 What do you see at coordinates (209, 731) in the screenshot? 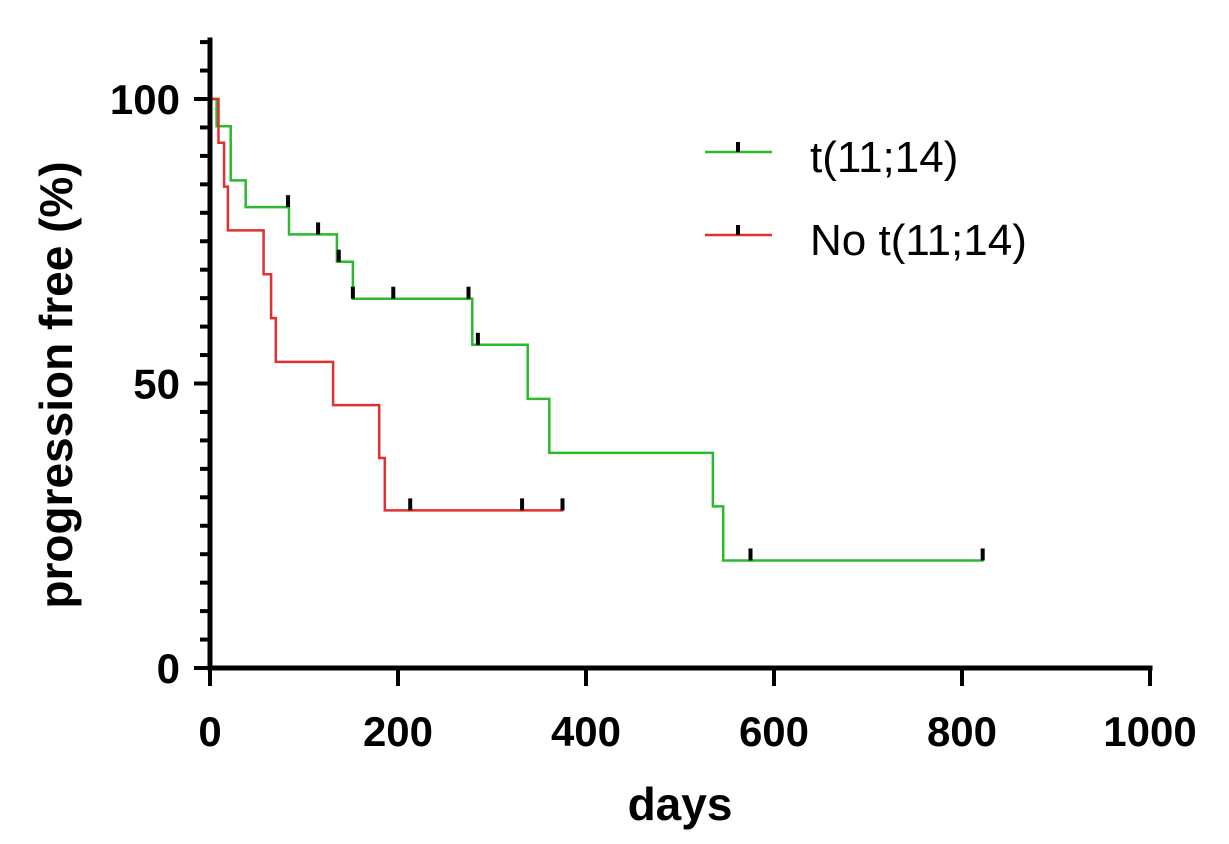
I see `x-tick-label: 0` at bounding box center [209, 731].